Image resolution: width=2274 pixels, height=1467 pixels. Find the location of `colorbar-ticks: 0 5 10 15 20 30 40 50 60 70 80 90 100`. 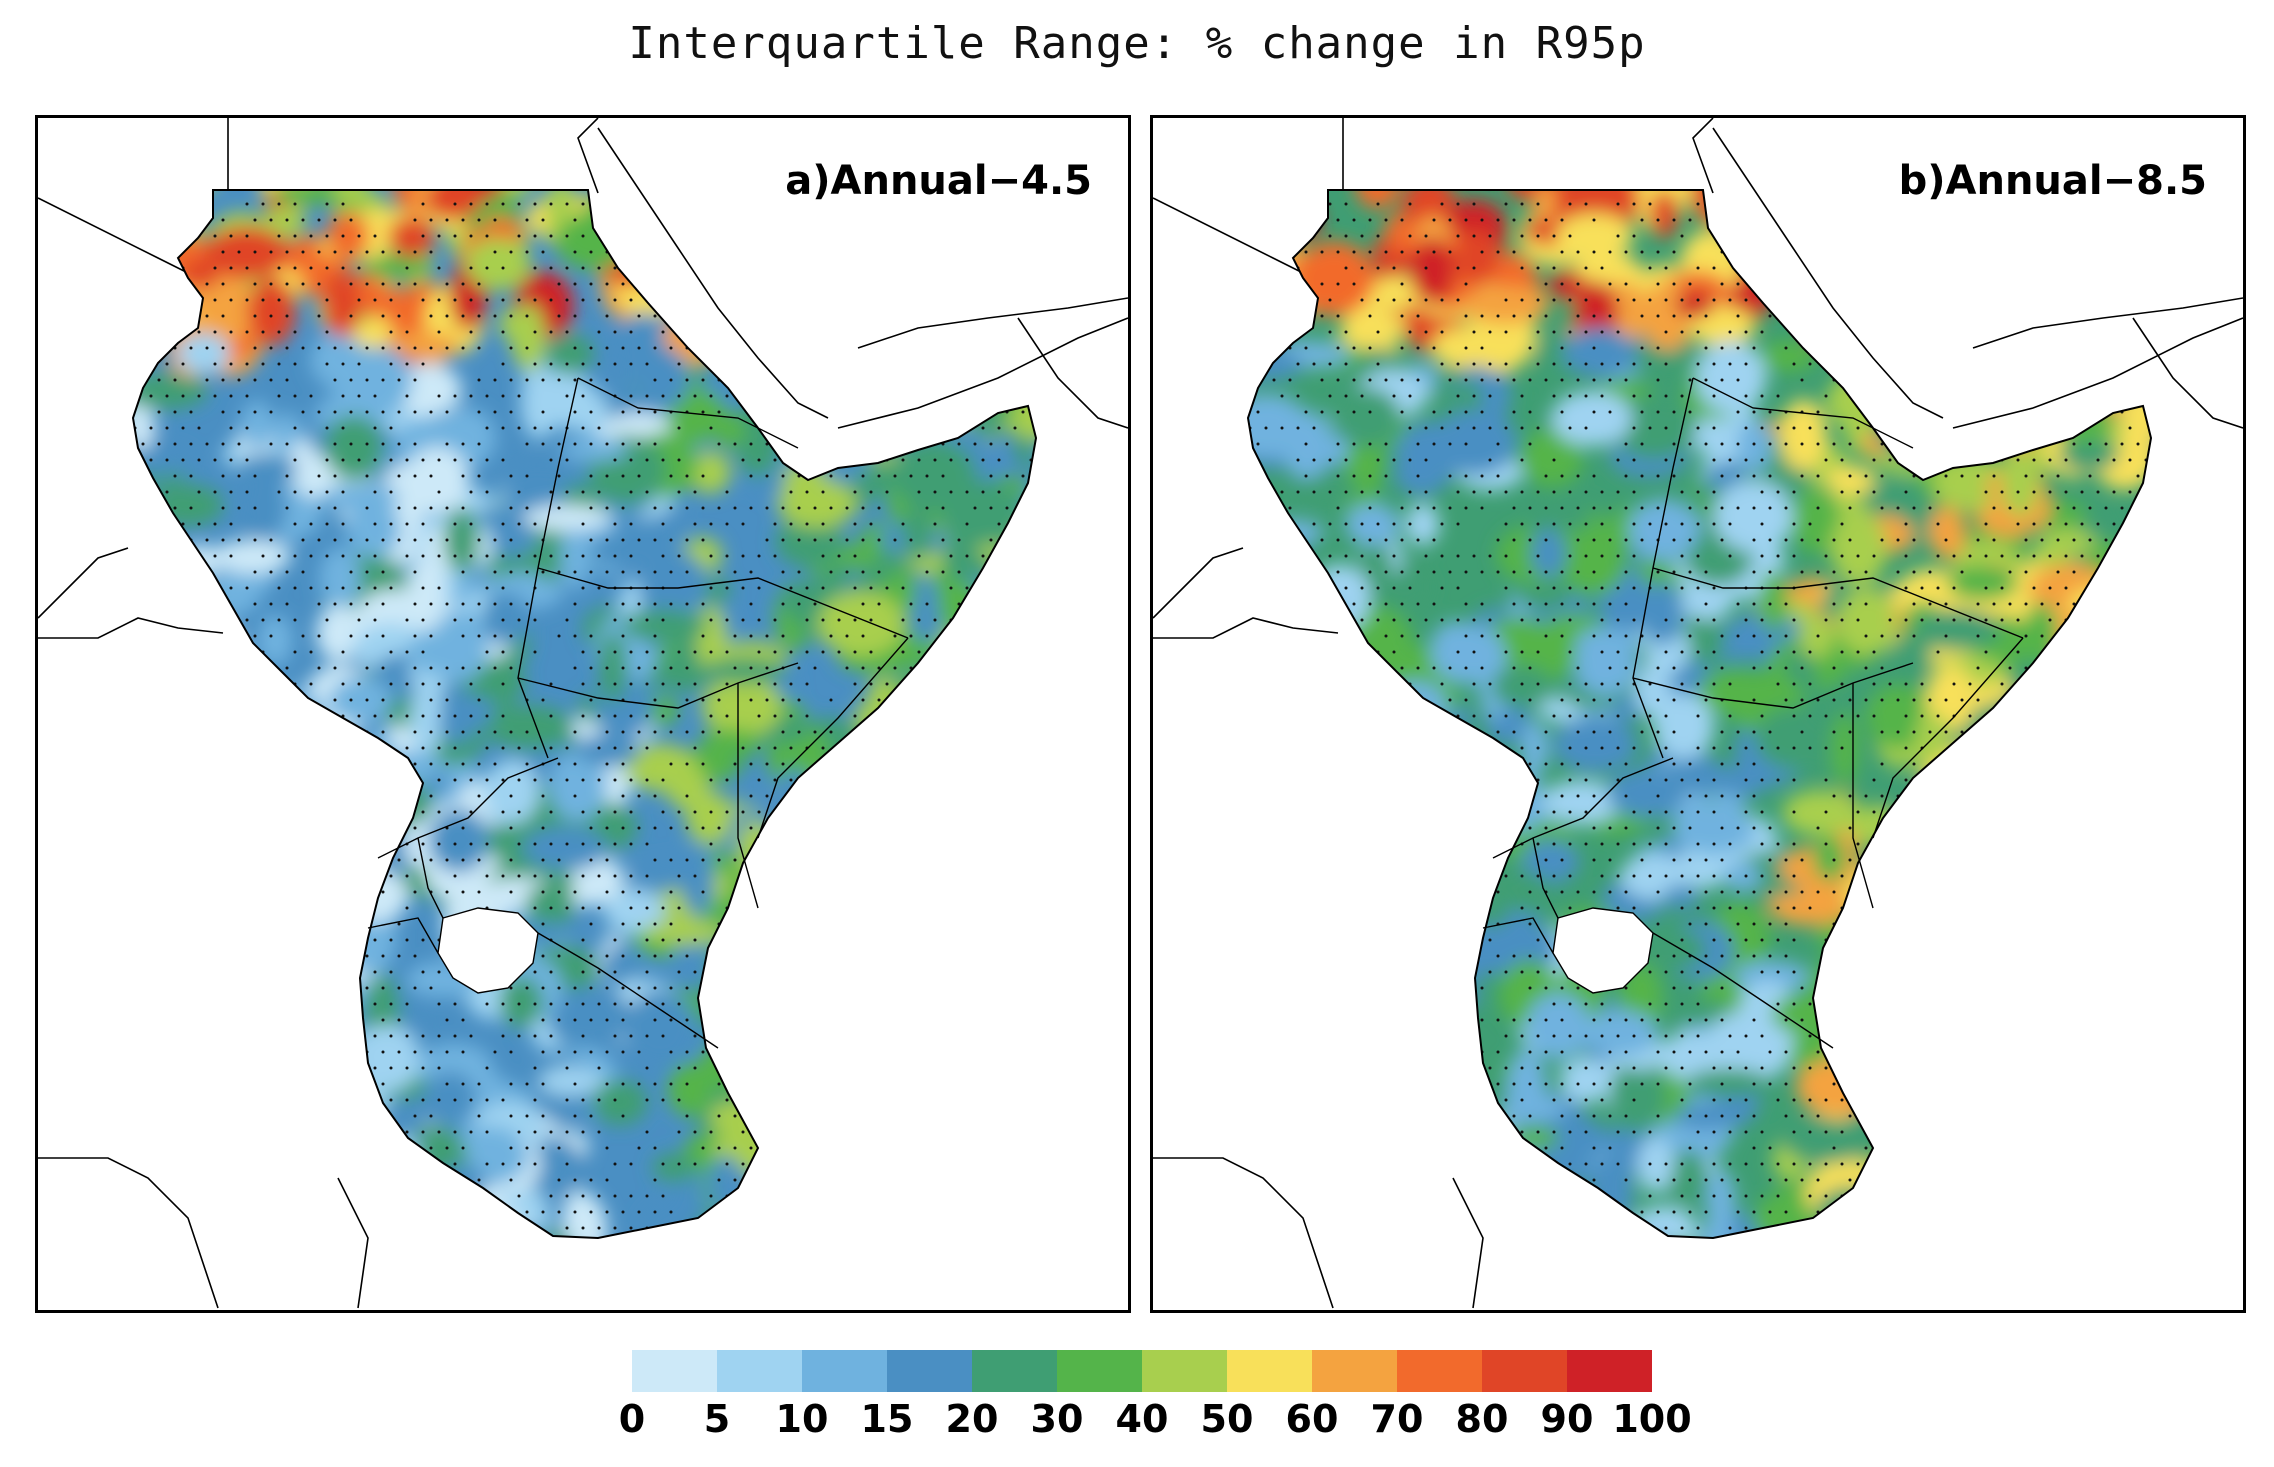

colorbar-ticks: 0 5 10 15 20 30 40 50 60 70 80 90 100 is located at coordinates (1155, 1422).